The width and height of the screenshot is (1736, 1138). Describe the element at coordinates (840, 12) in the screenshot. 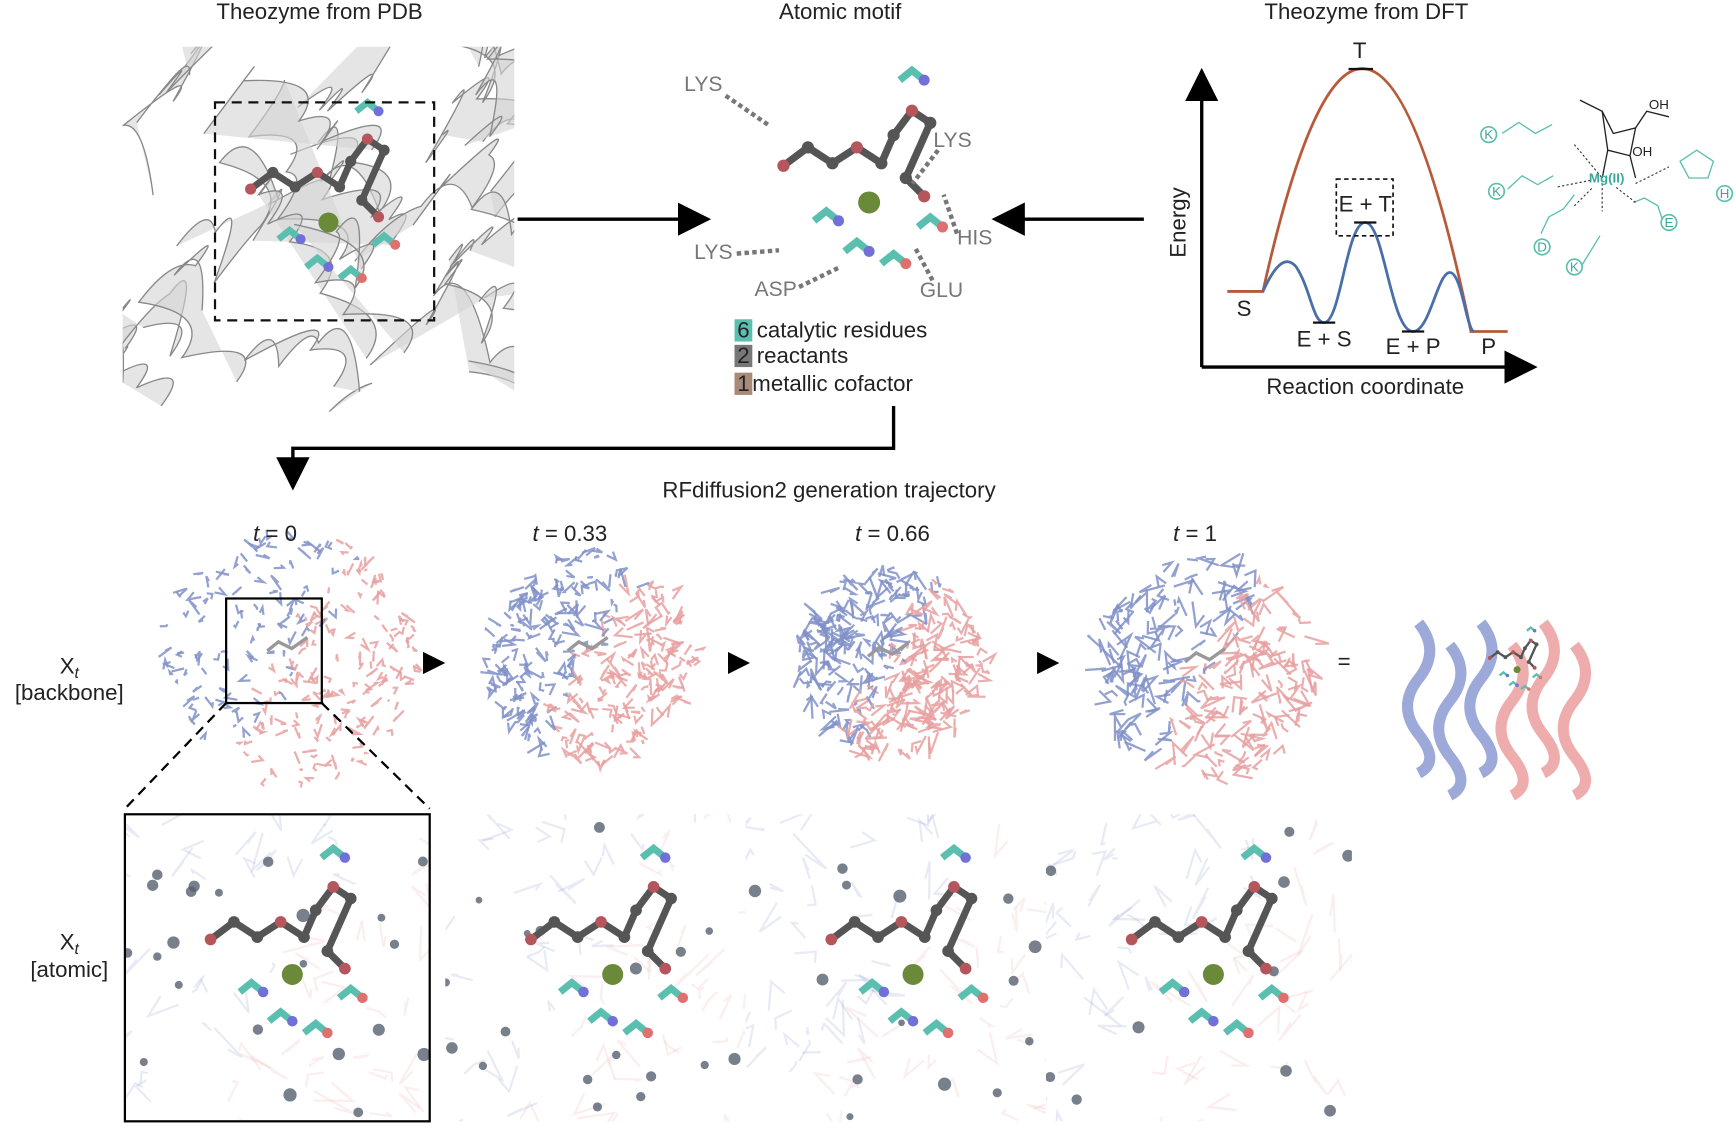

I see `panel-title: Atomic motif` at that location.